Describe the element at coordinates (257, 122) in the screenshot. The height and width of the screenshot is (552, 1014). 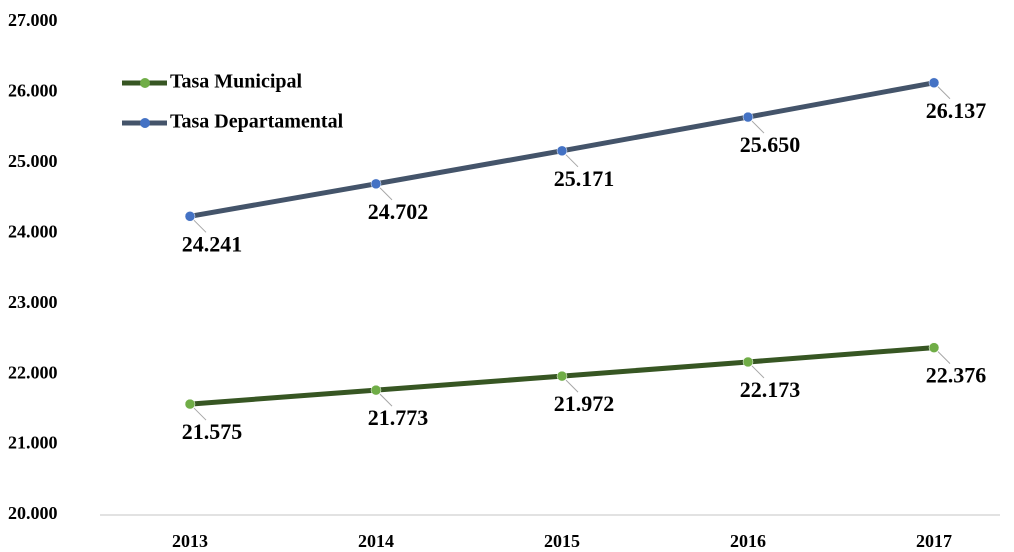
I see `legend-label: Tasa Departamental` at that location.